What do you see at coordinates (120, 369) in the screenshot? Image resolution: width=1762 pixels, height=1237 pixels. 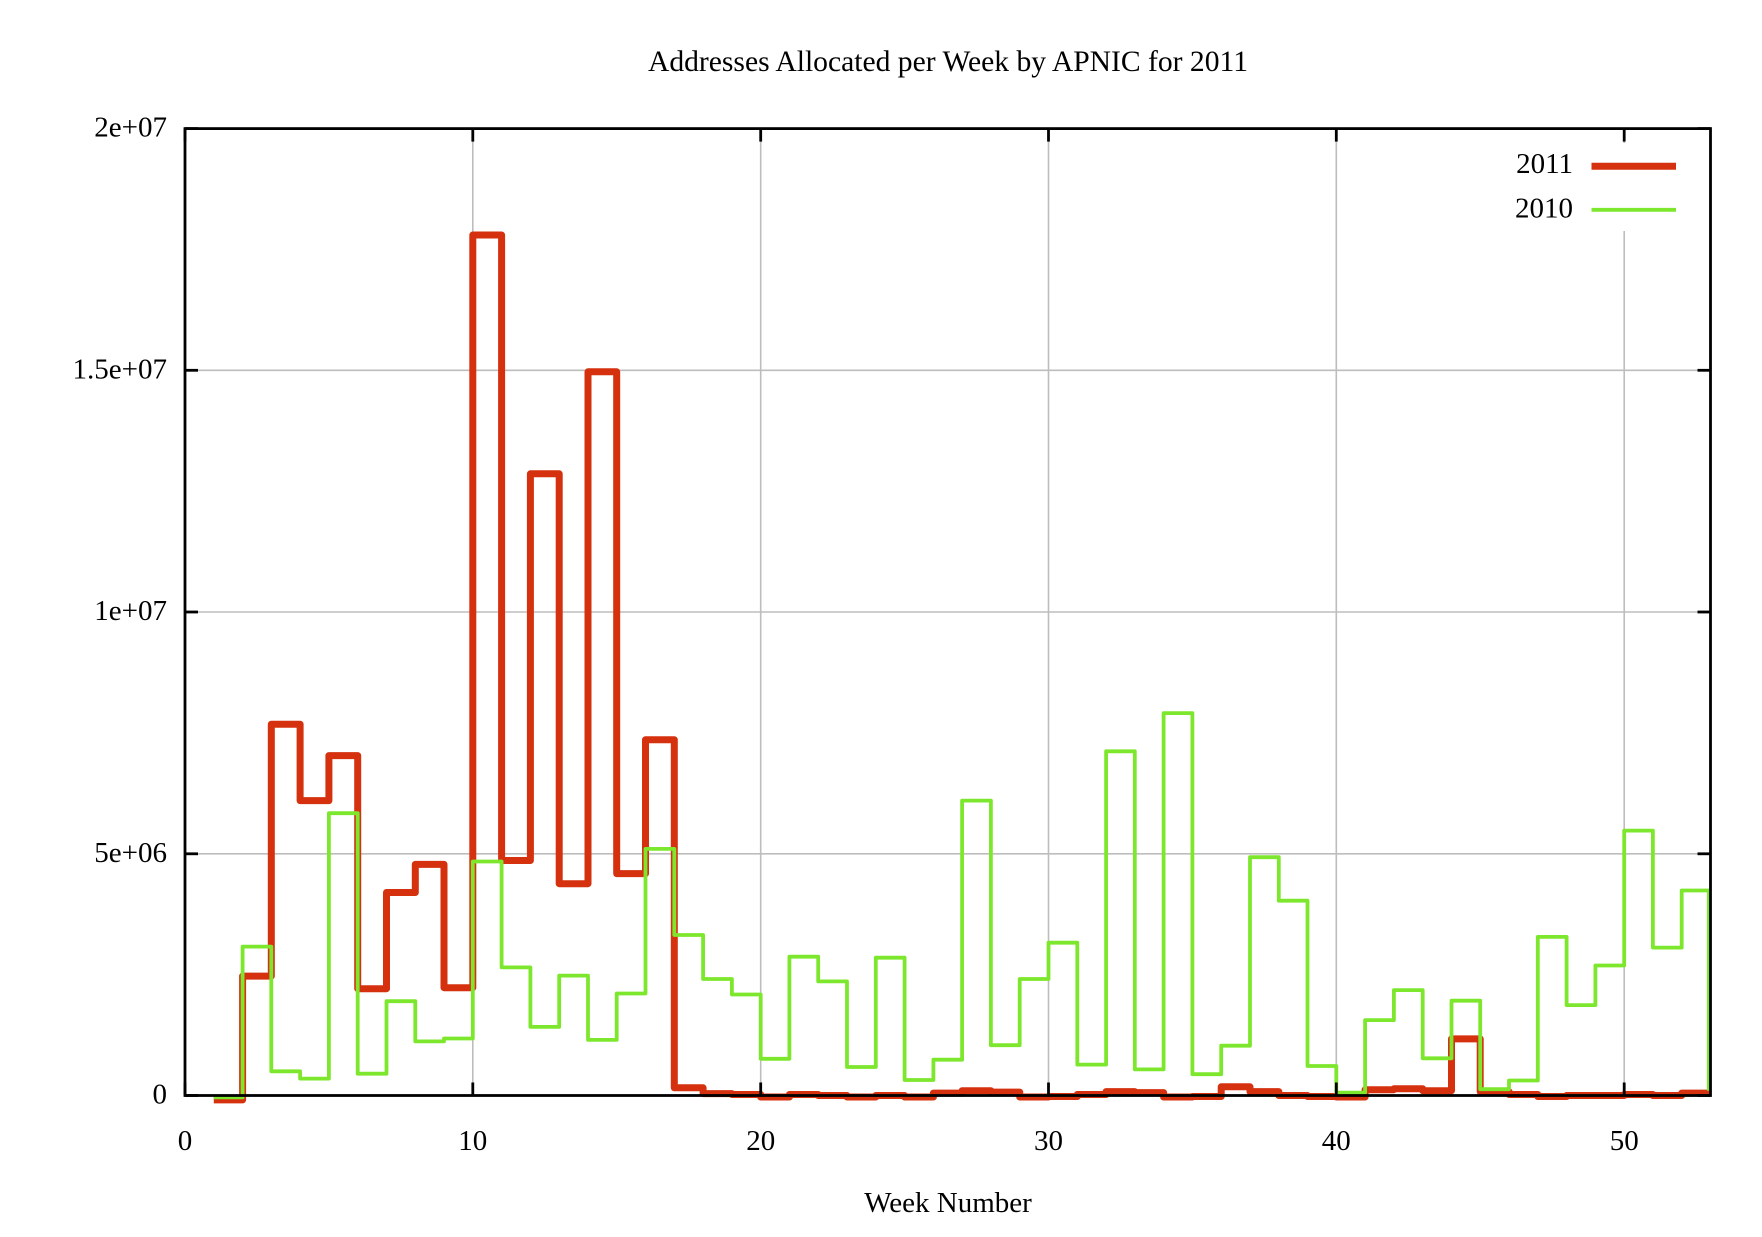 I see `svg-text: 1.5e+07` at bounding box center [120, 369].